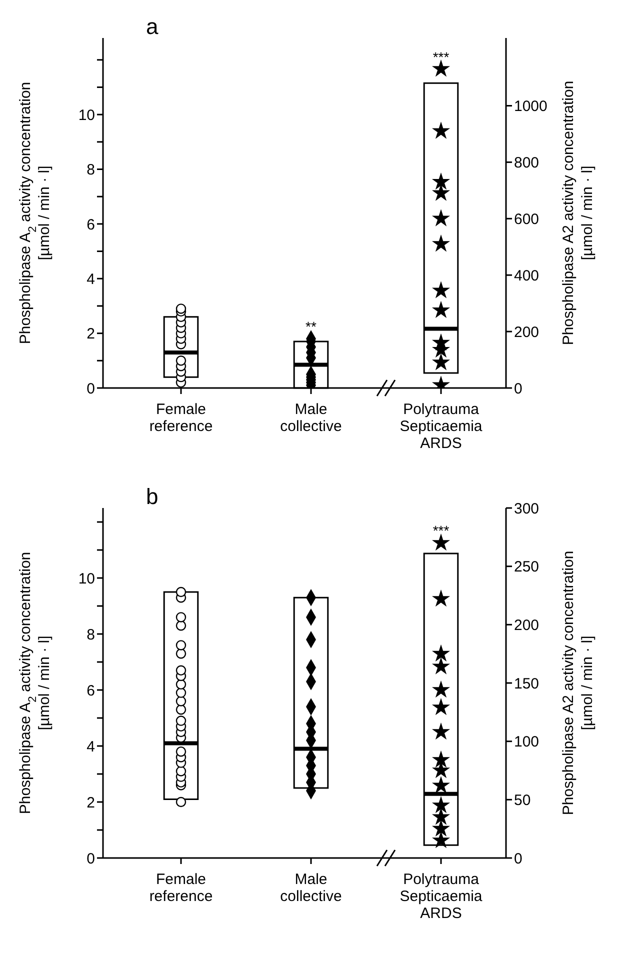  I want to click on y2-tick-label: 100, so click(527, 742).